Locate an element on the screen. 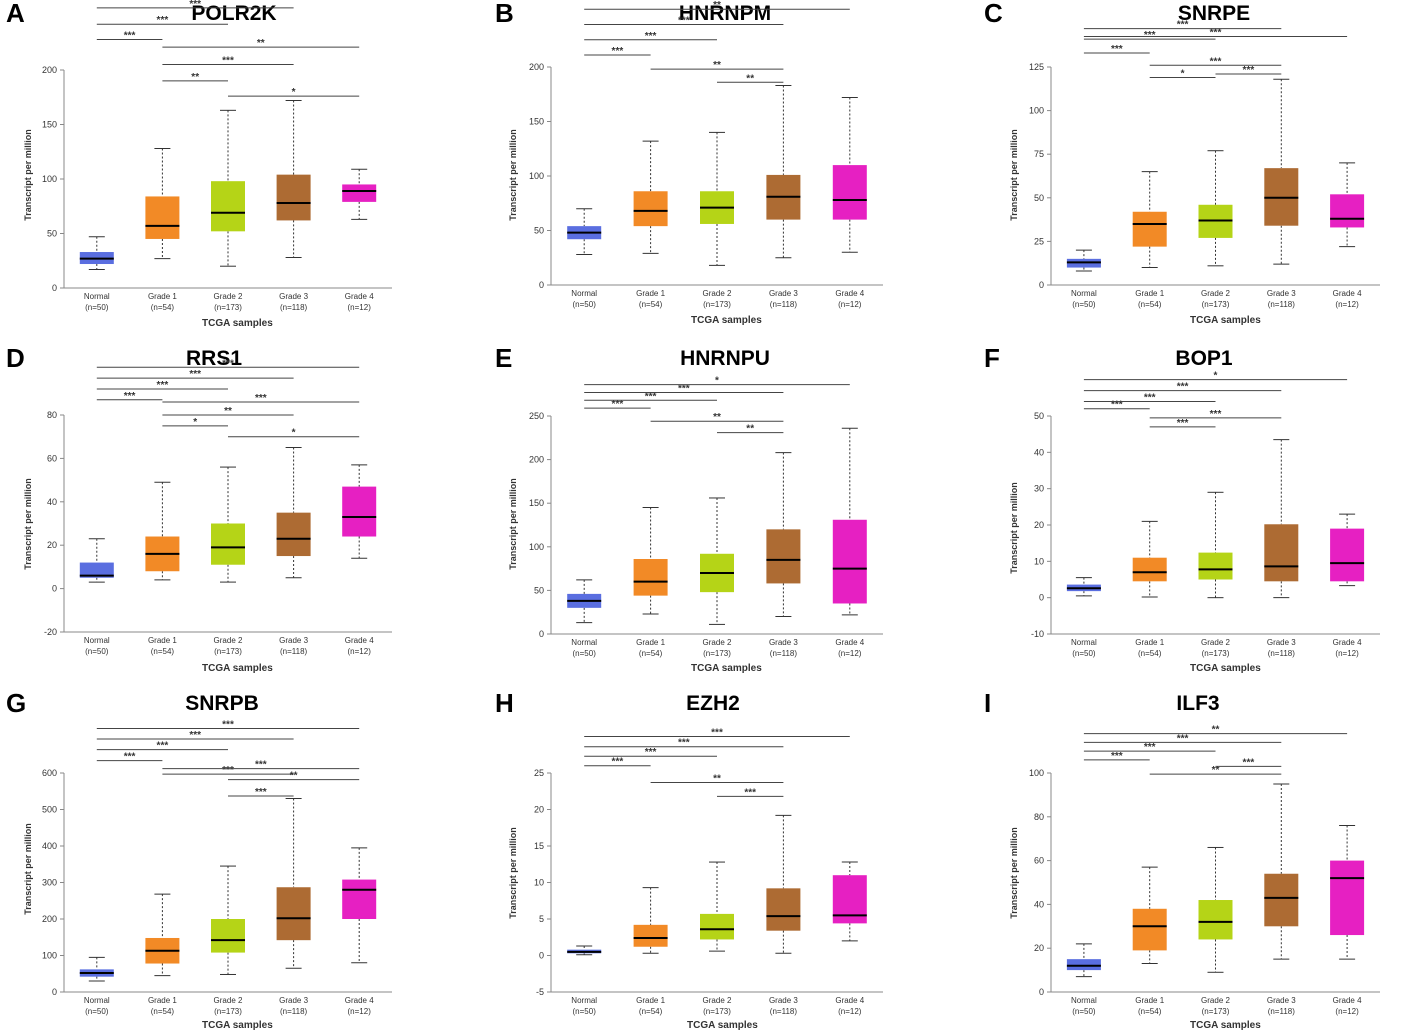 The height and width of the screenshot is (1034, 1402). group-label: Grade 3 is located at coordinates (1281, 293).